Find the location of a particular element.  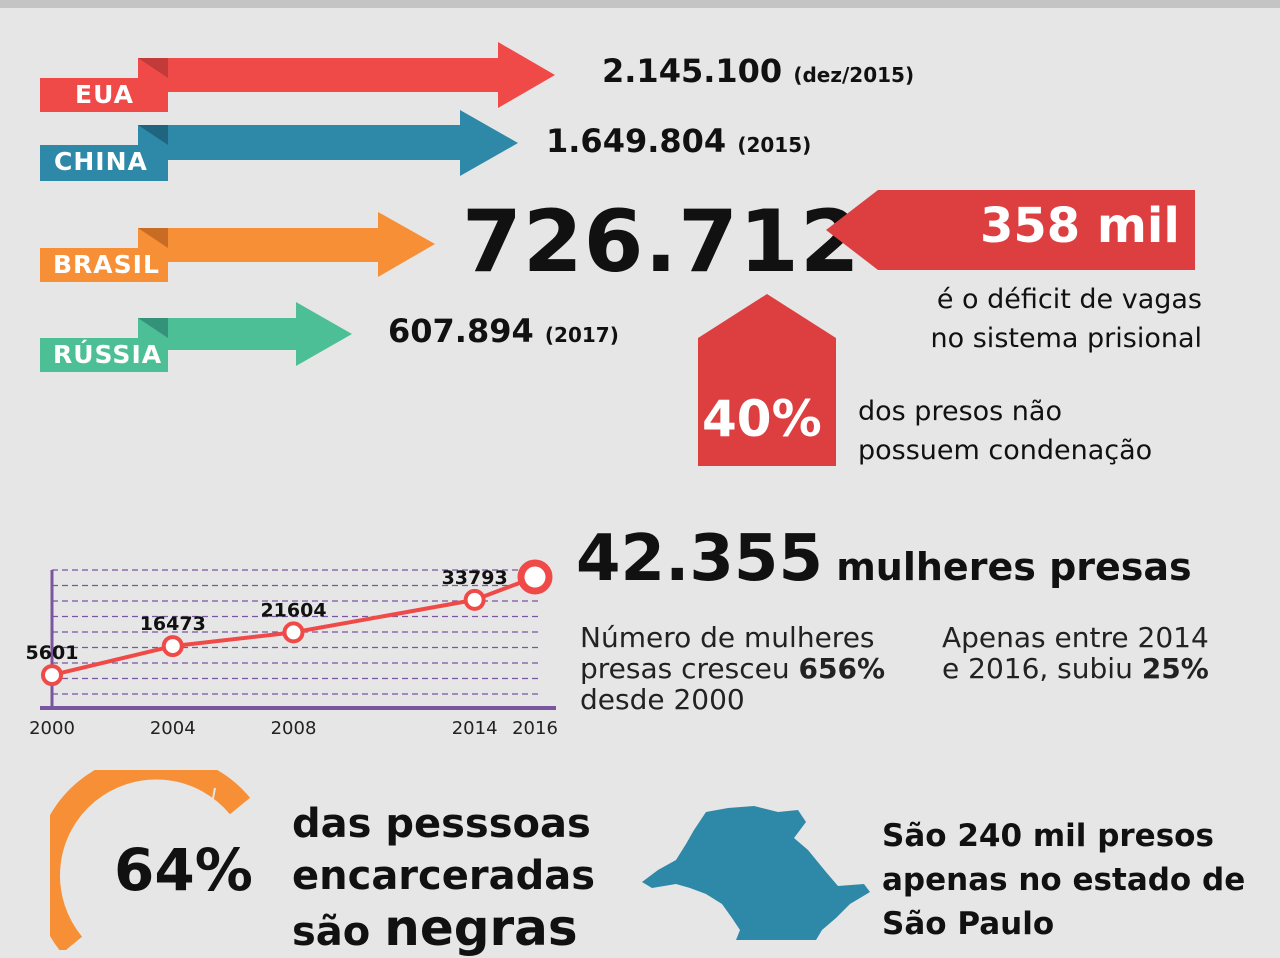

deficit-value: 358 mil is located at coordinates (1080, 226).